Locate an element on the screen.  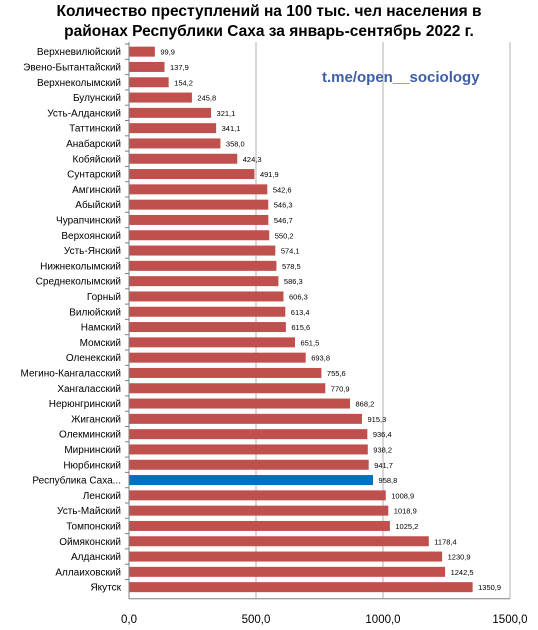
category-label: Аллаиховский is located at coordinates (88, 572).